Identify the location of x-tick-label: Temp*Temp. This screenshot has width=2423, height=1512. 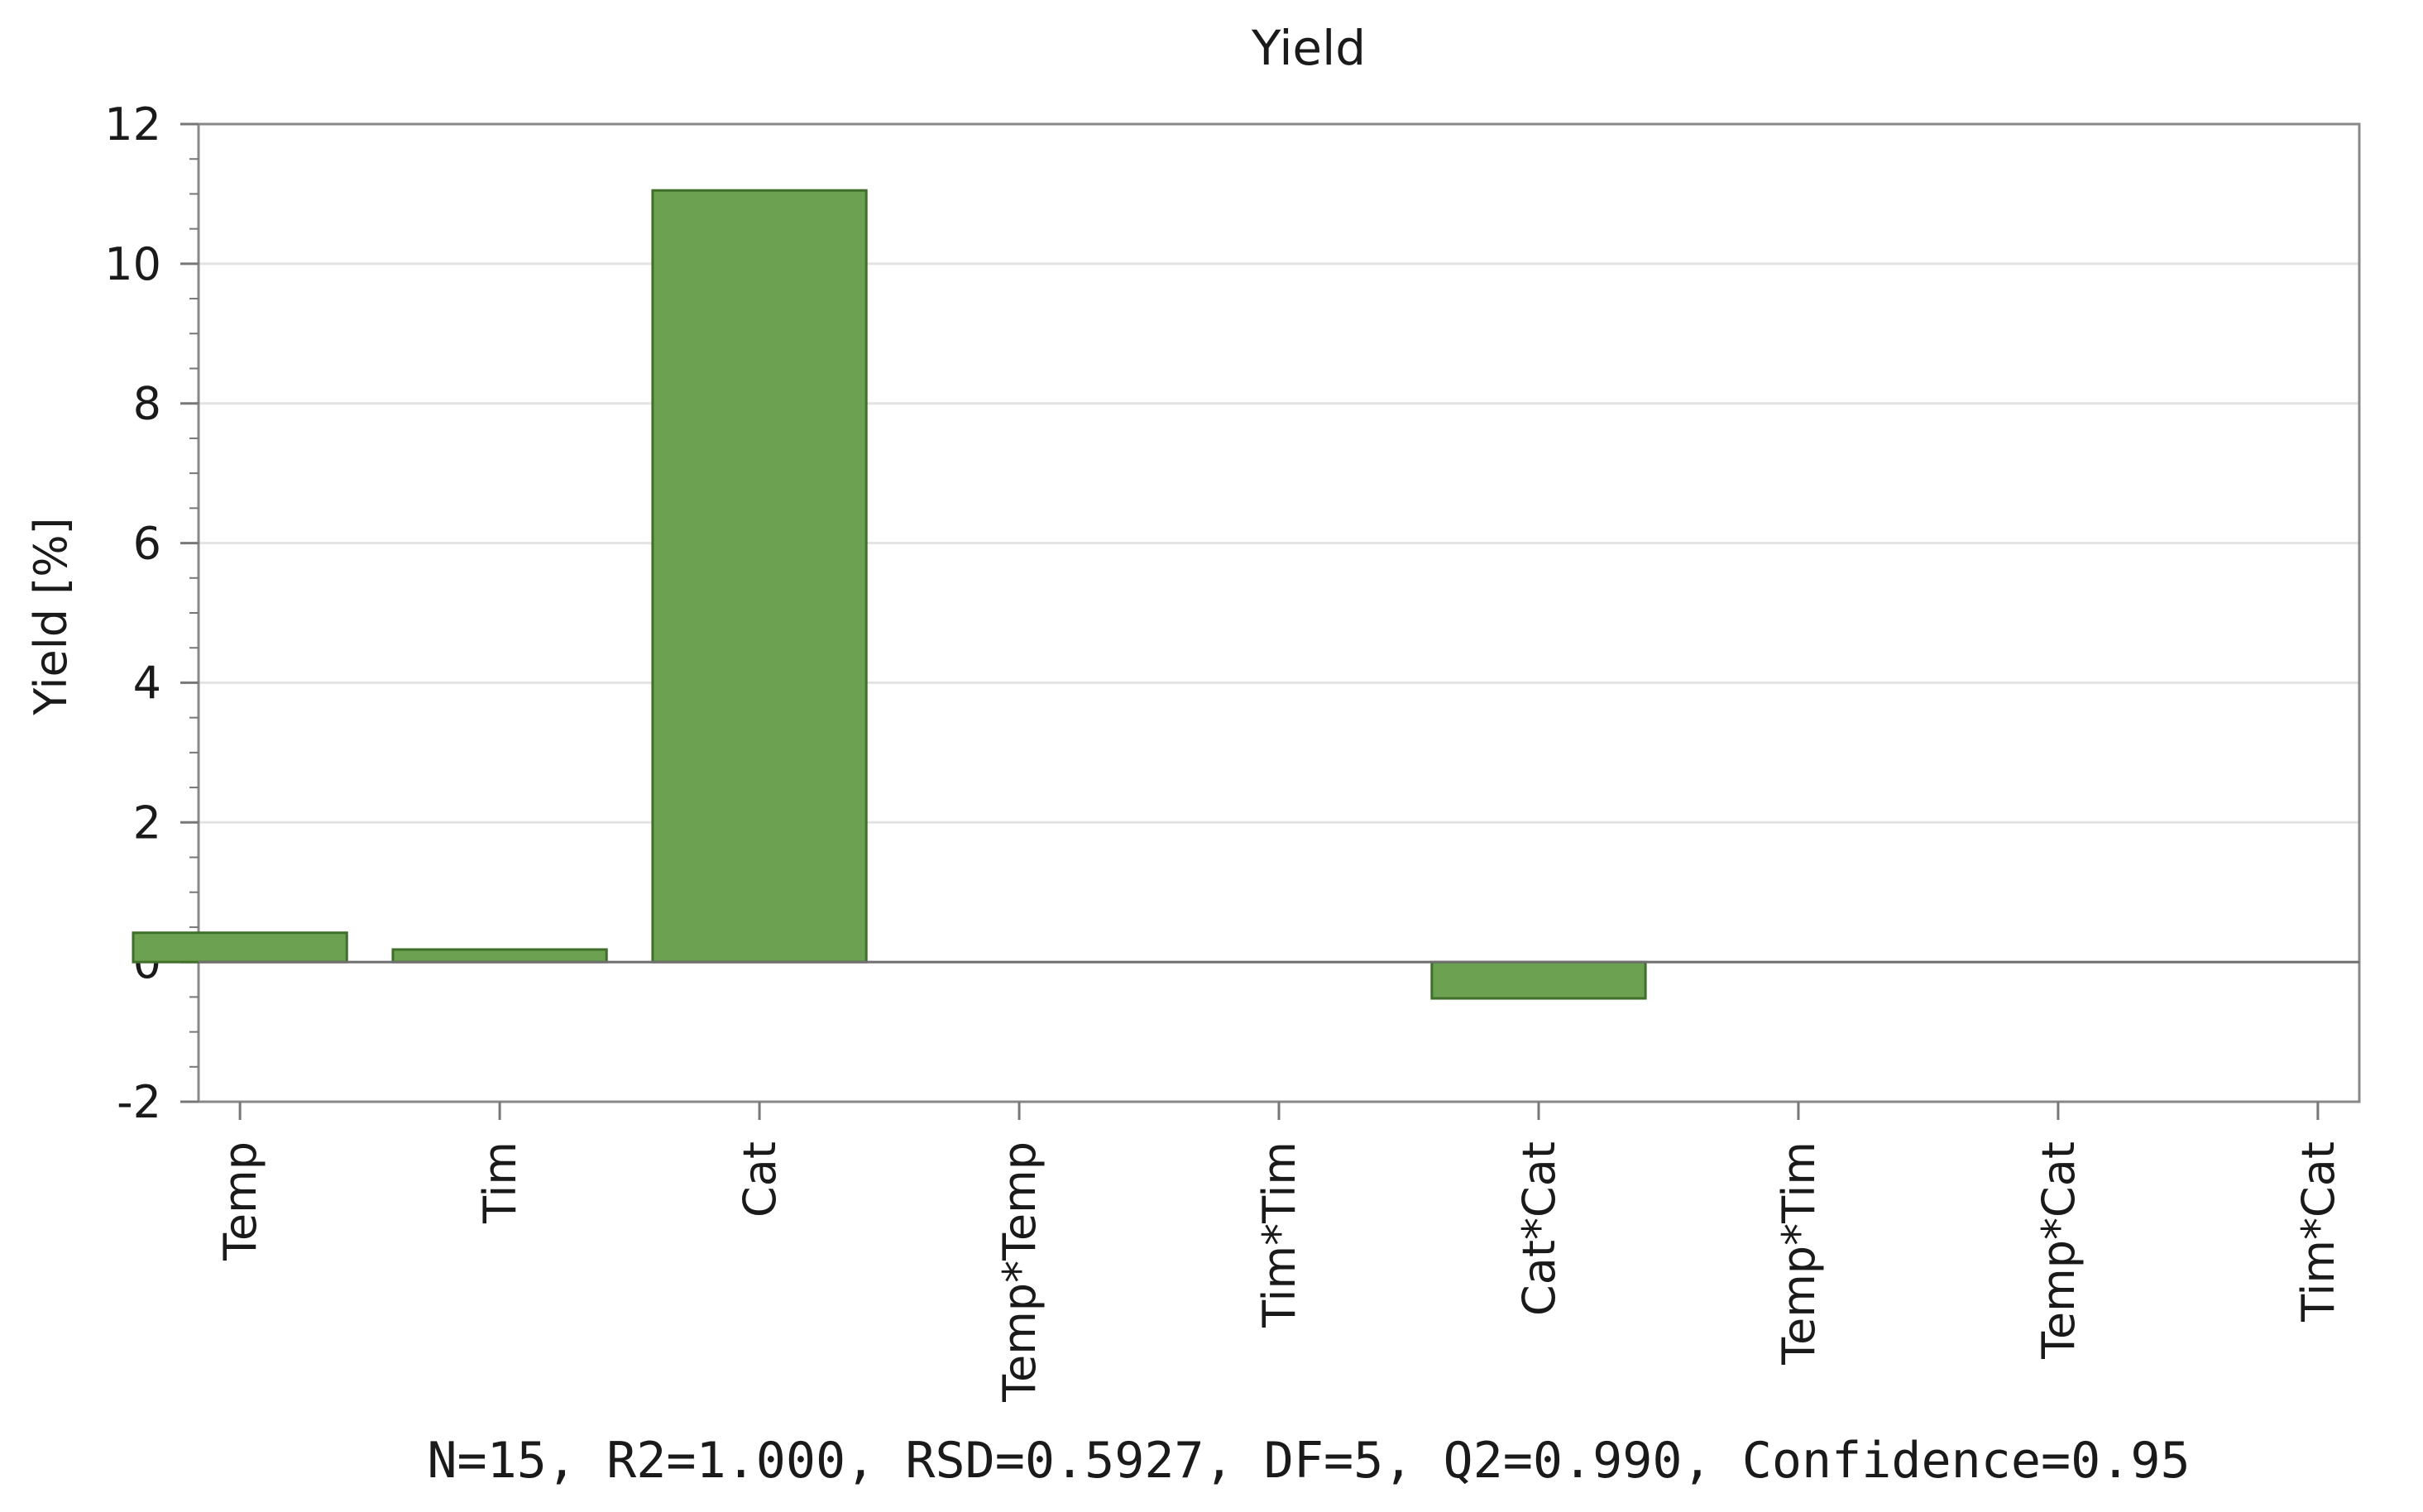
(1020, 1272).